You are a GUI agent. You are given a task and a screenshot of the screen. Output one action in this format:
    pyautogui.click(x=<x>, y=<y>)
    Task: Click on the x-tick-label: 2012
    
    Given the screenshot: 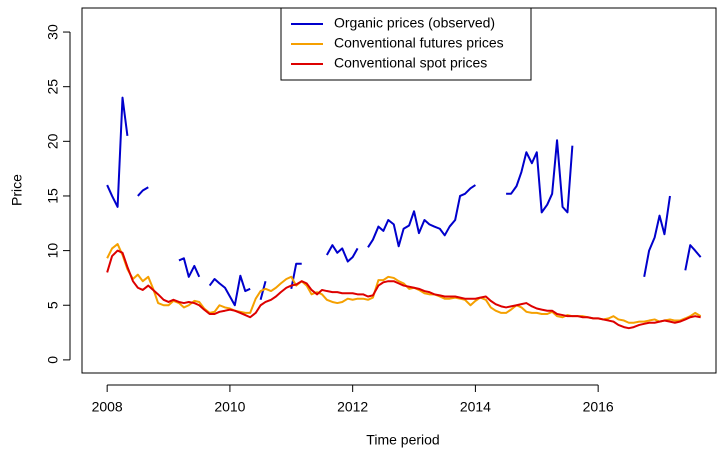 What is the action you would take?
    pyautogui.click(x=352, y=407)
    